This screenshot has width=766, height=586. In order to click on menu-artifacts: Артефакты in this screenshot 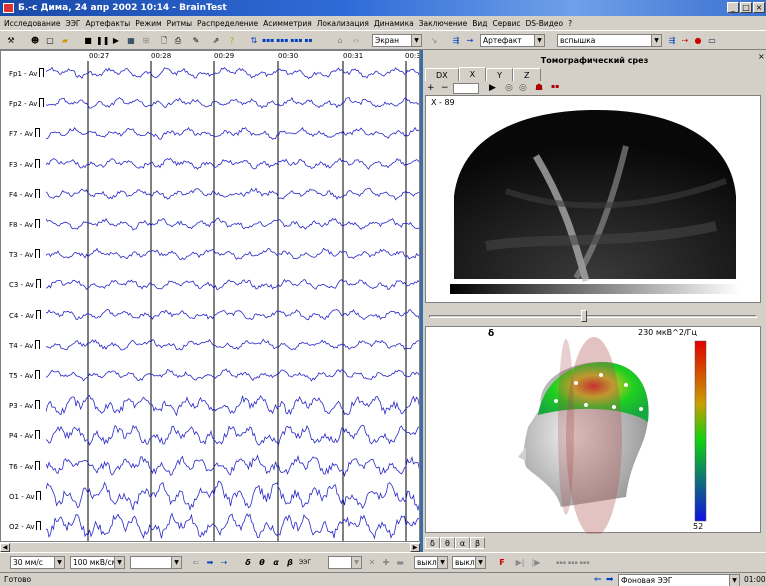, I will do `click(108, 23)`.